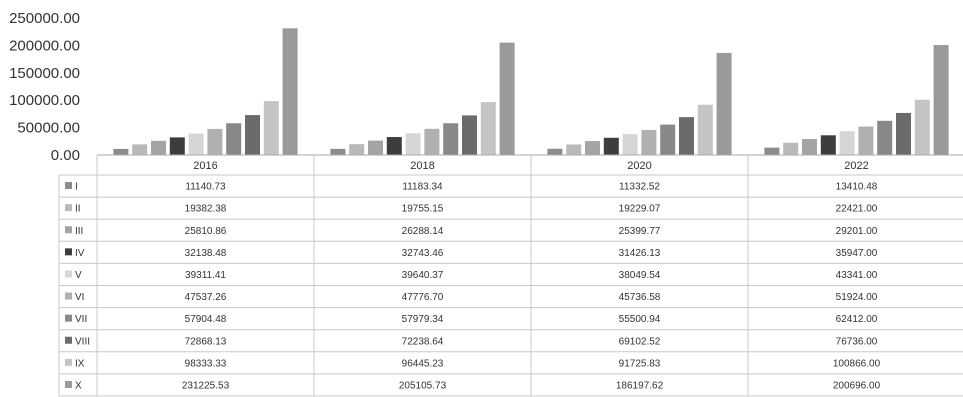 The image size is (963, 397). I want to click on category-label: 2018, so click(422, 166).